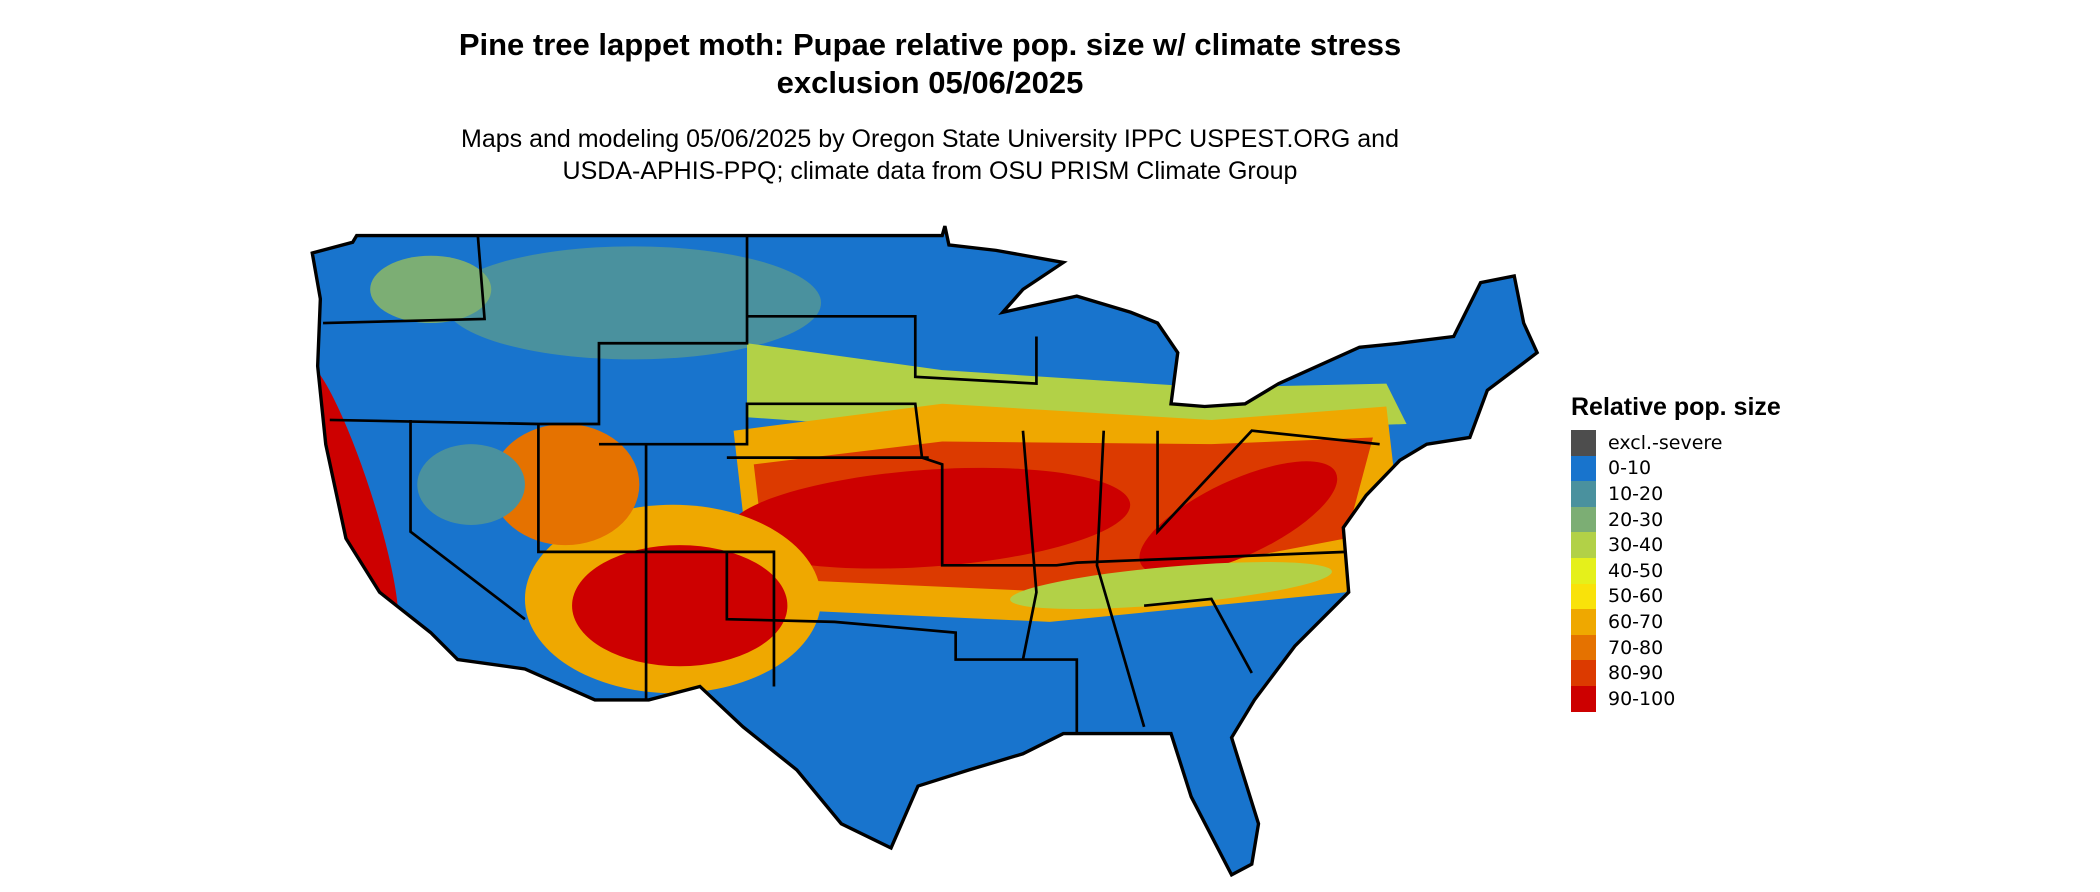 The image size is (2100, 892). What do you see at coordinates (1636, 545) in the screenshot?
I see `legend-label: 30-40` at bounding box center [1636, 545].